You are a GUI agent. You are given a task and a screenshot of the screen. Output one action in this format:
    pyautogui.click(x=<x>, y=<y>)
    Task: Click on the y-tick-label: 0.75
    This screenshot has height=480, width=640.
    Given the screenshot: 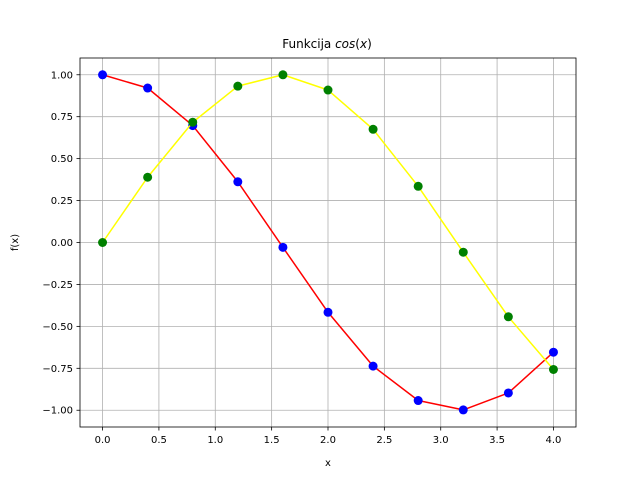 What is the action you would take?
    pyautogui.click(x=62, y=117)
    